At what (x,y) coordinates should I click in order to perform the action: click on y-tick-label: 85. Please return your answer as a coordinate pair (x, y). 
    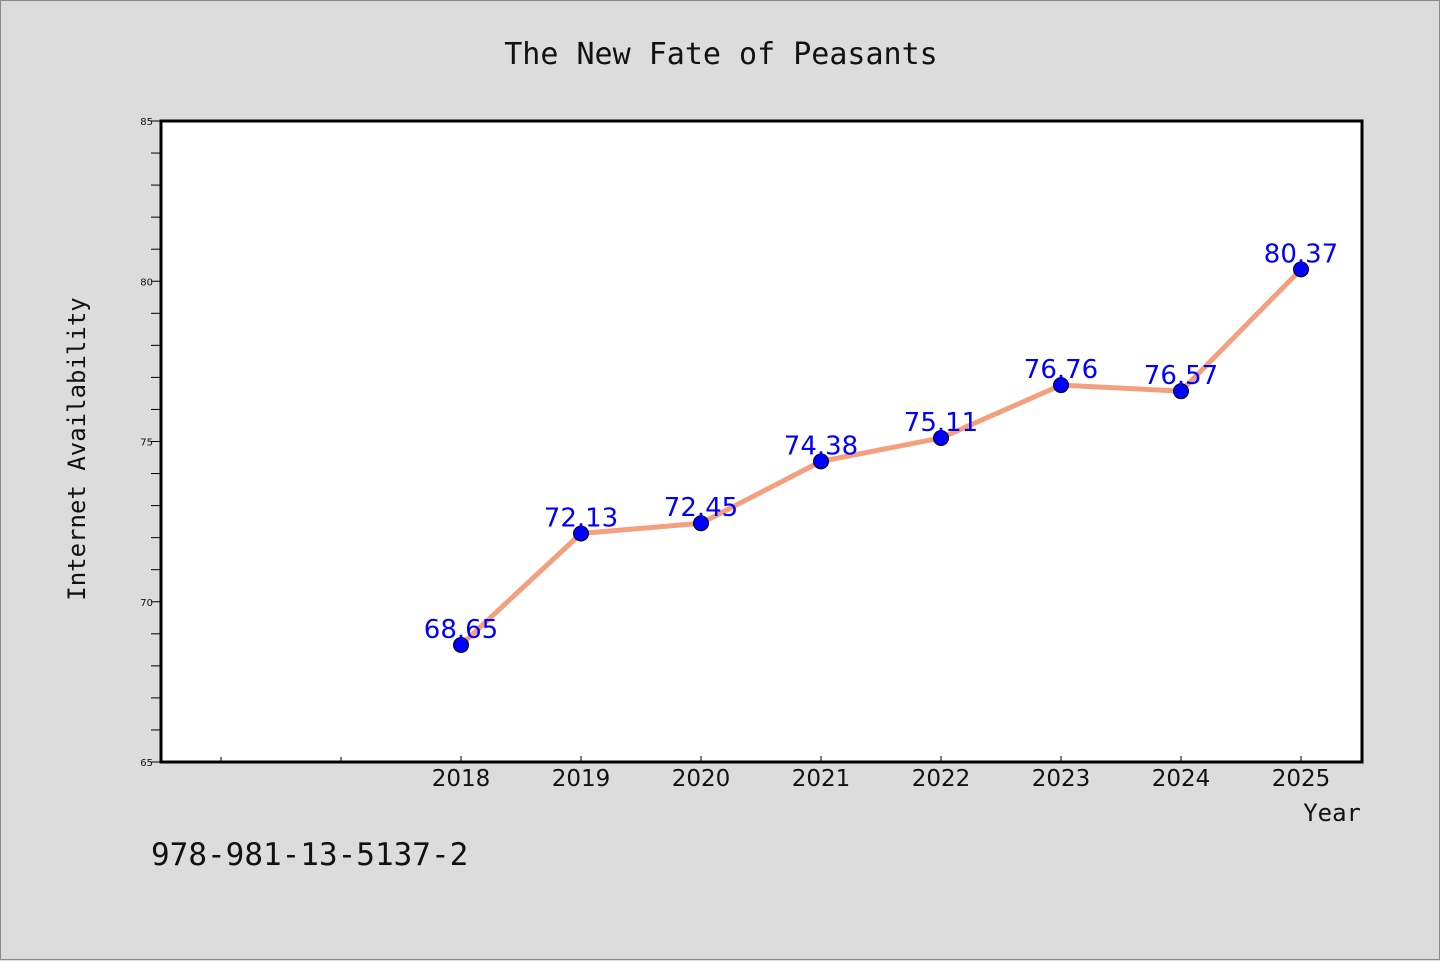
    Looking at the image, I should click on (146, 122).